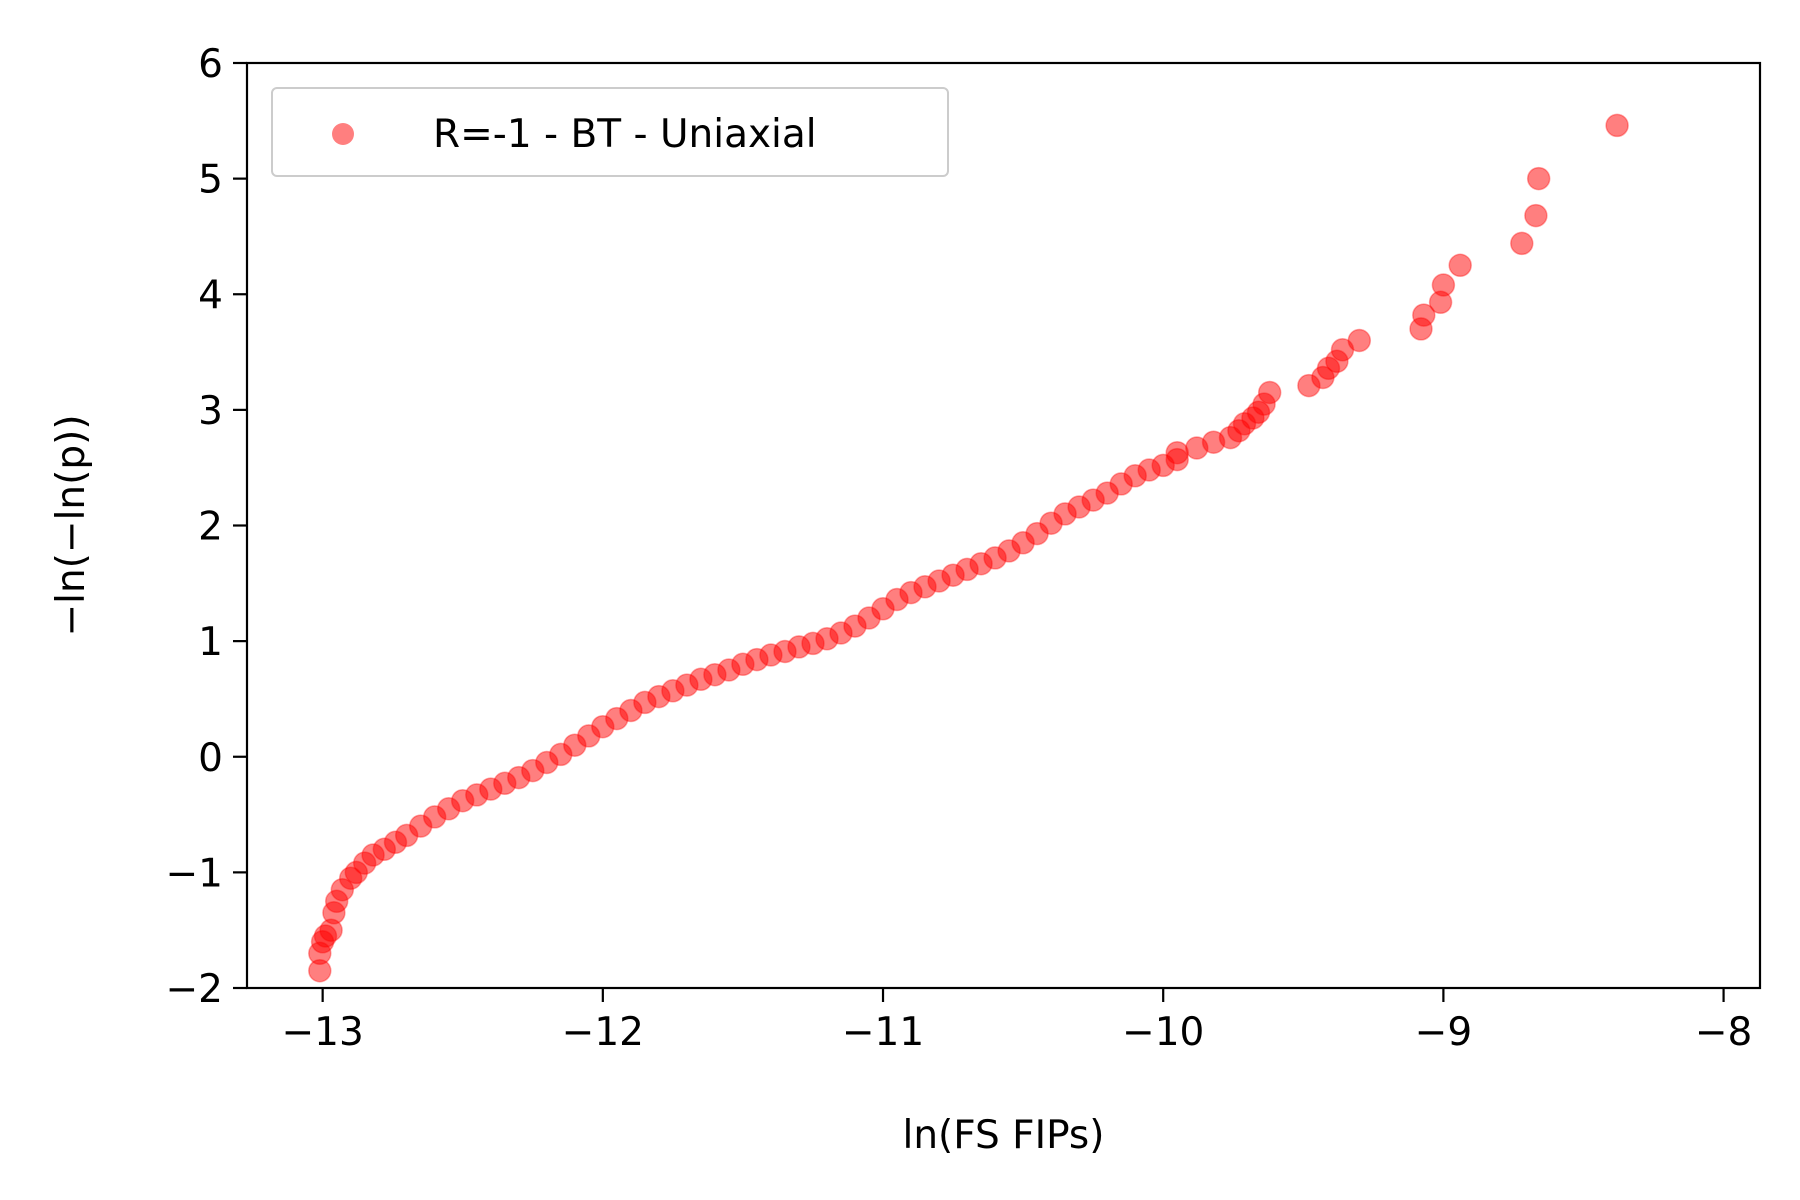 This screenshot has height=1200, width=1800. Describe the element at coordinates (322, 1032) in the screenshot. I see `x-tick-label: −13` at that location.